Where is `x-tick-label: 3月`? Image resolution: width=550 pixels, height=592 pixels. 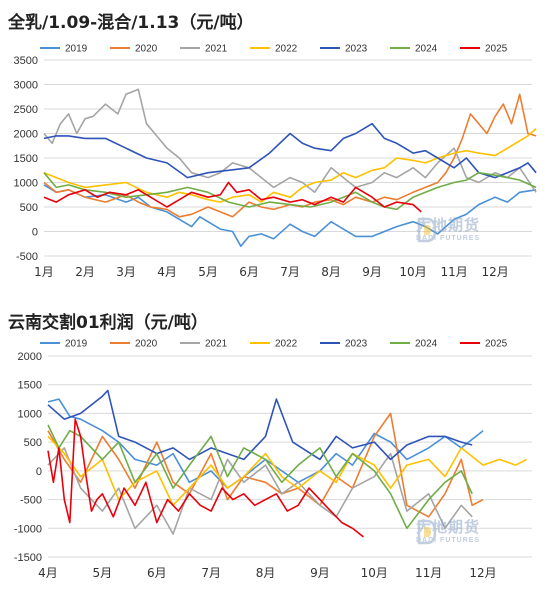 x-tick-label: 3月 is located at coordinates (126, 272).